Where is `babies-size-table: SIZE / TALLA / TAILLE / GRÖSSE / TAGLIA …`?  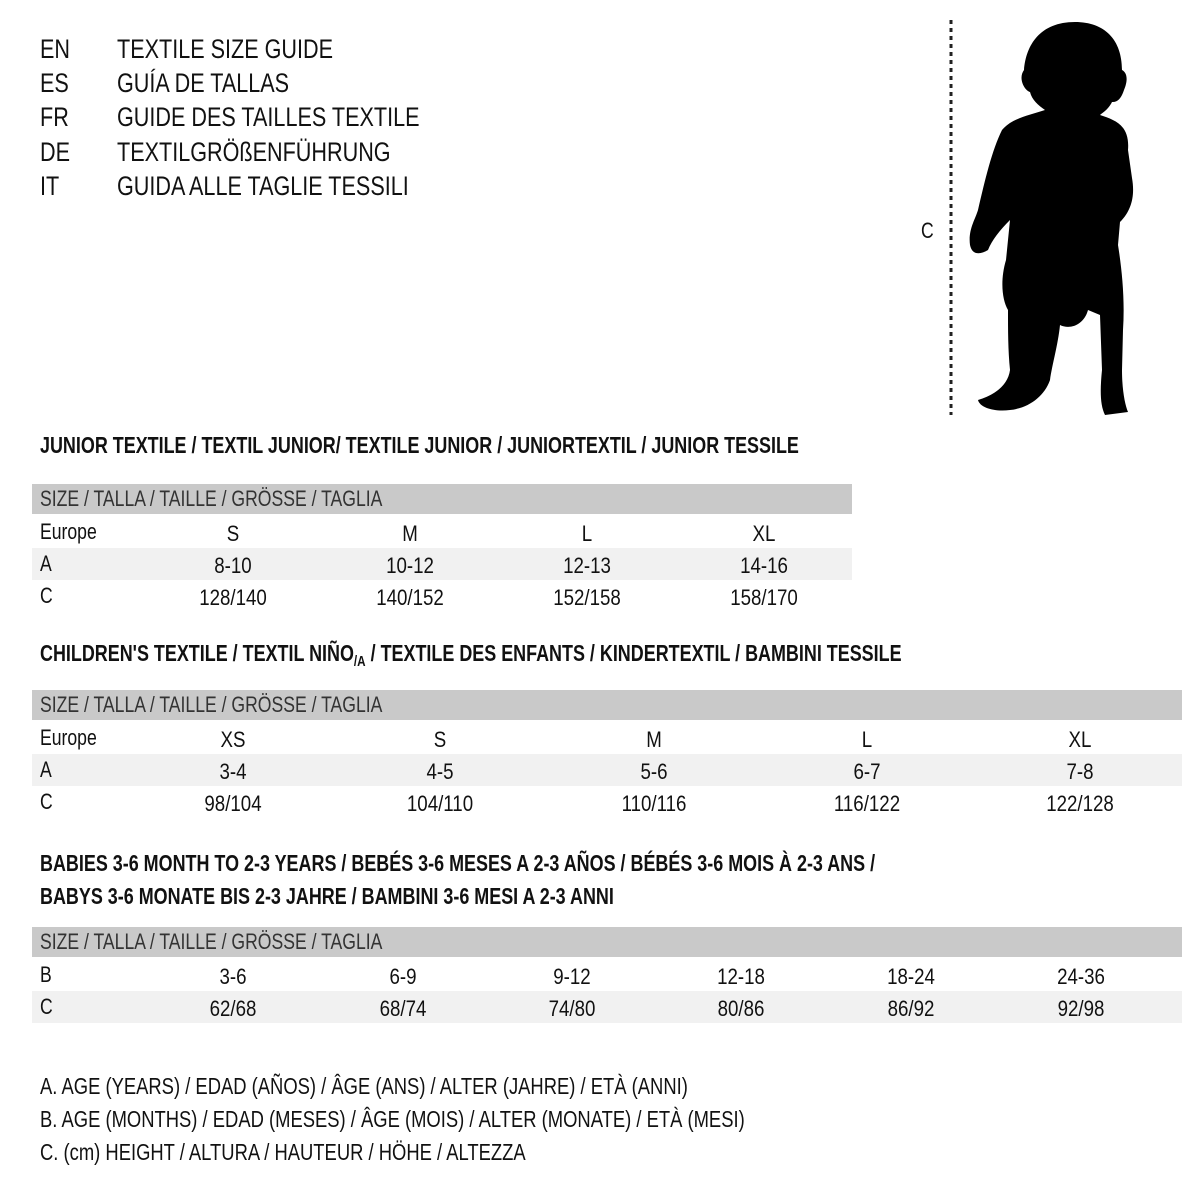 babies-size-table: SIZE / TALLA / TAILLE / GRÖSSE / TAGLIA … is located at coordinates (607, 975).